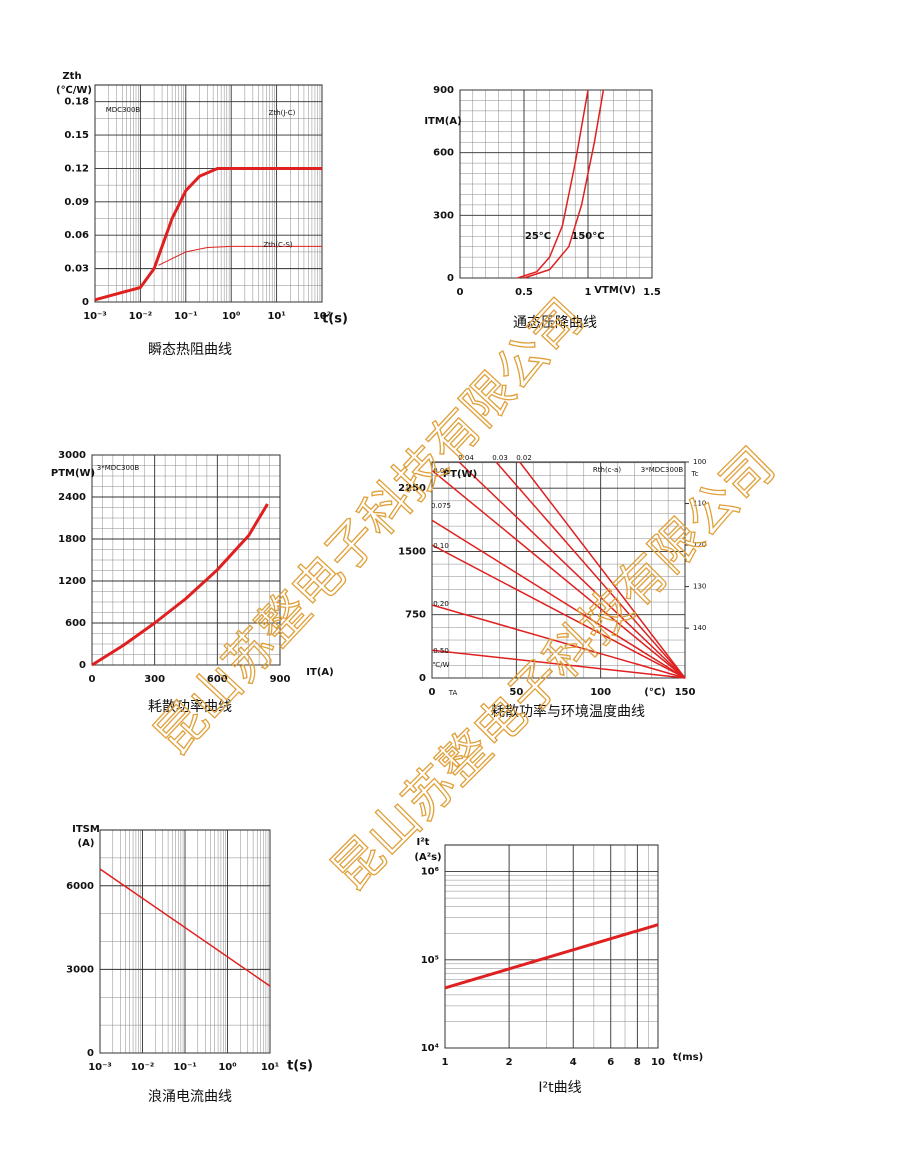 This screenshot has height=1164, width=900. What do you see at coordinates (453, 693) in the screenshot?
I see `annotation: TA` at bounding box center [453, 693].